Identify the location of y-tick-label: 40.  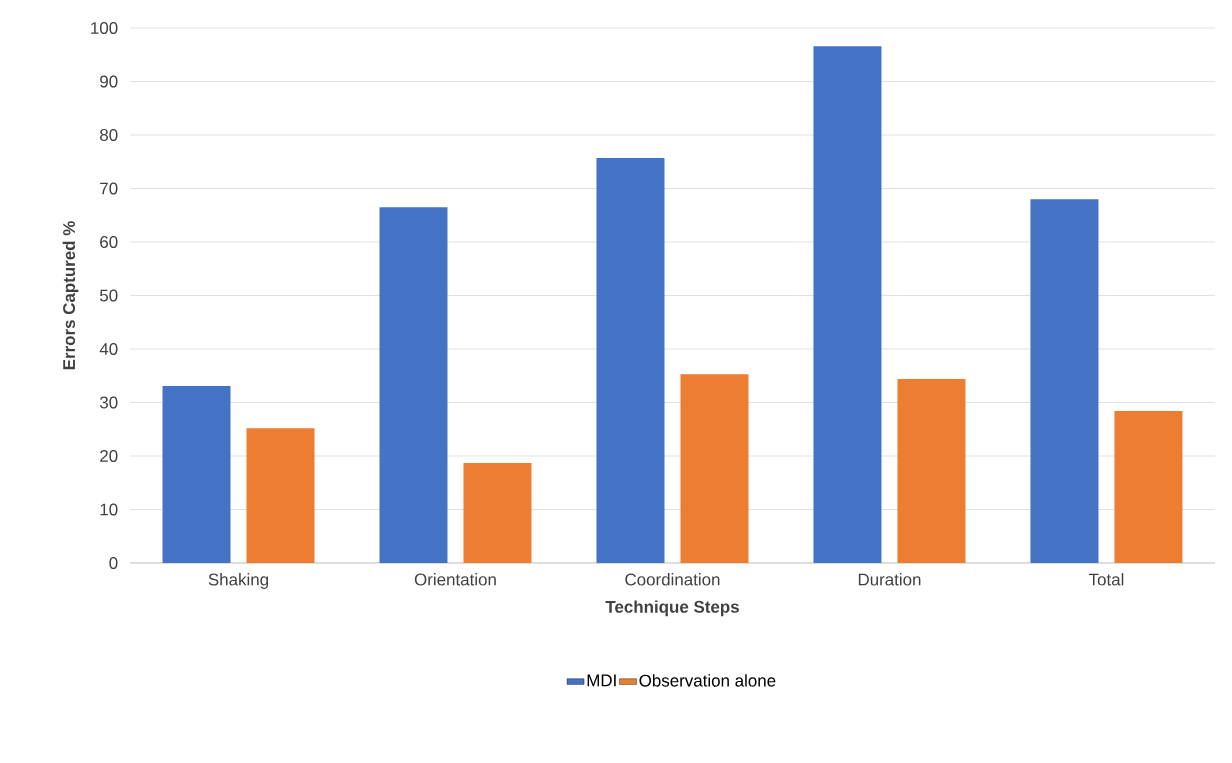
(108, 349).